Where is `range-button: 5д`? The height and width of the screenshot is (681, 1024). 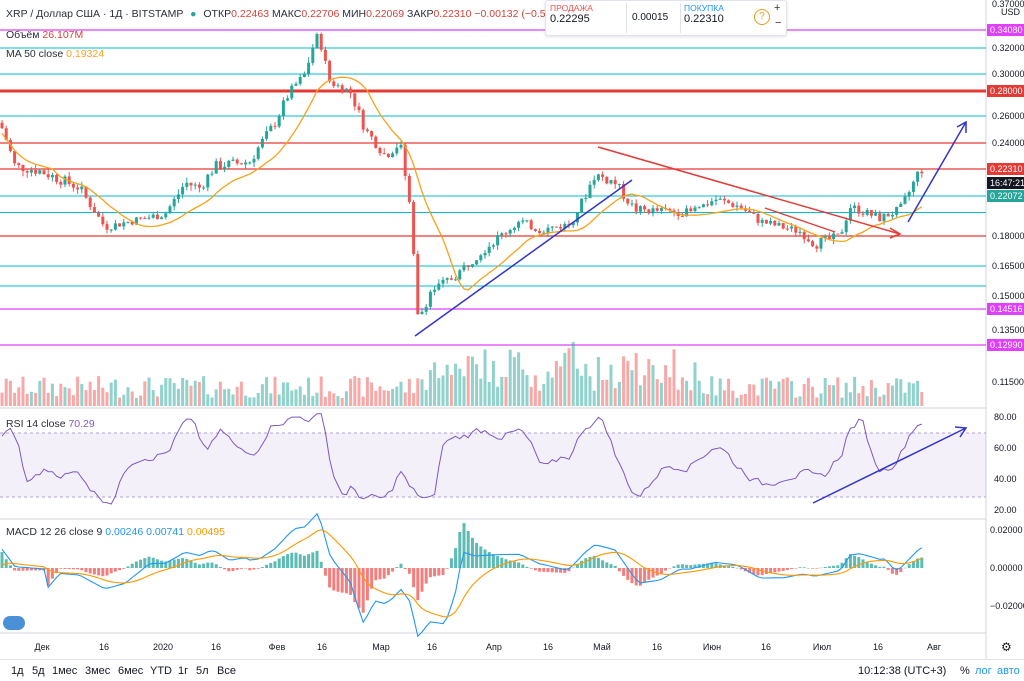
range-button: 5д is located at coordinates (38, 671).